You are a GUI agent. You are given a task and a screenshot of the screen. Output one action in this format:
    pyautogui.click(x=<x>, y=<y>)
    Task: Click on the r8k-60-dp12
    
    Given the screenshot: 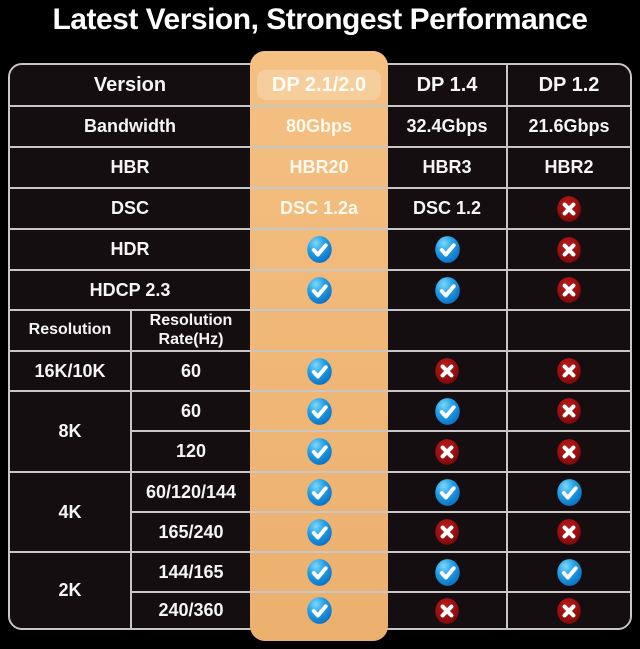 What is the action you would take?
    pyautogui.click(x=569, y=412)
    